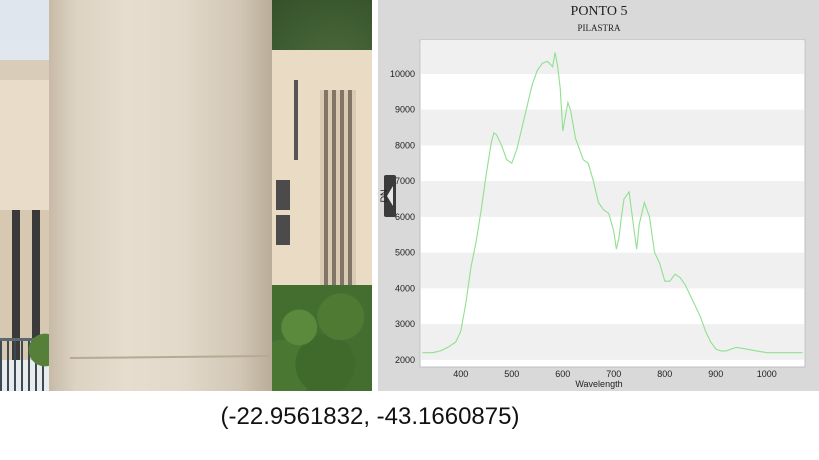 This screenshot has height=460, width=819. What do you see at coordinates (405, 181) in the screenshot?
I see `y-tick-label: 7000` at bounding box center [405, 181].